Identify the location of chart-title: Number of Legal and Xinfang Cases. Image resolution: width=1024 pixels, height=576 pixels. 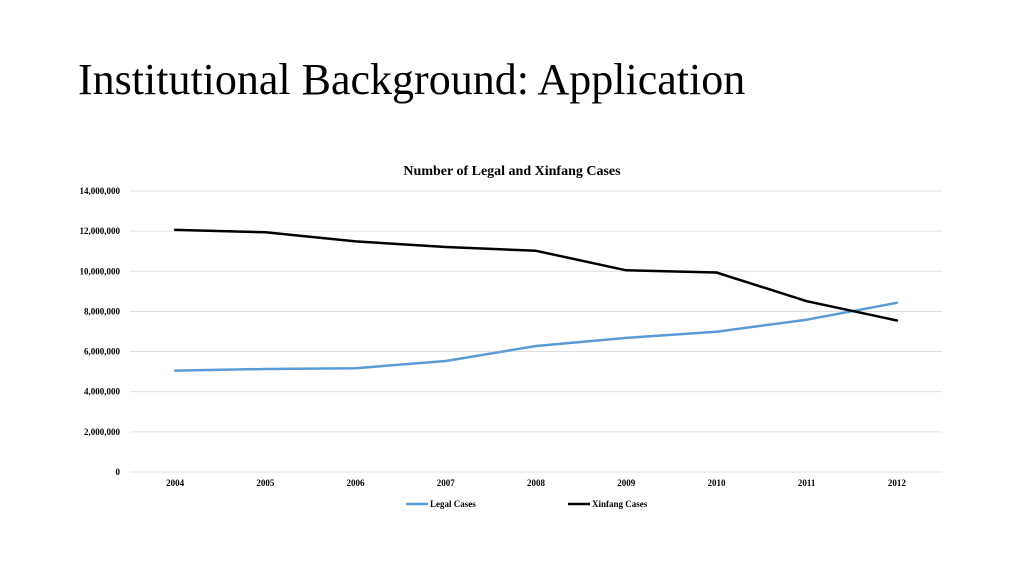
(512, 171).